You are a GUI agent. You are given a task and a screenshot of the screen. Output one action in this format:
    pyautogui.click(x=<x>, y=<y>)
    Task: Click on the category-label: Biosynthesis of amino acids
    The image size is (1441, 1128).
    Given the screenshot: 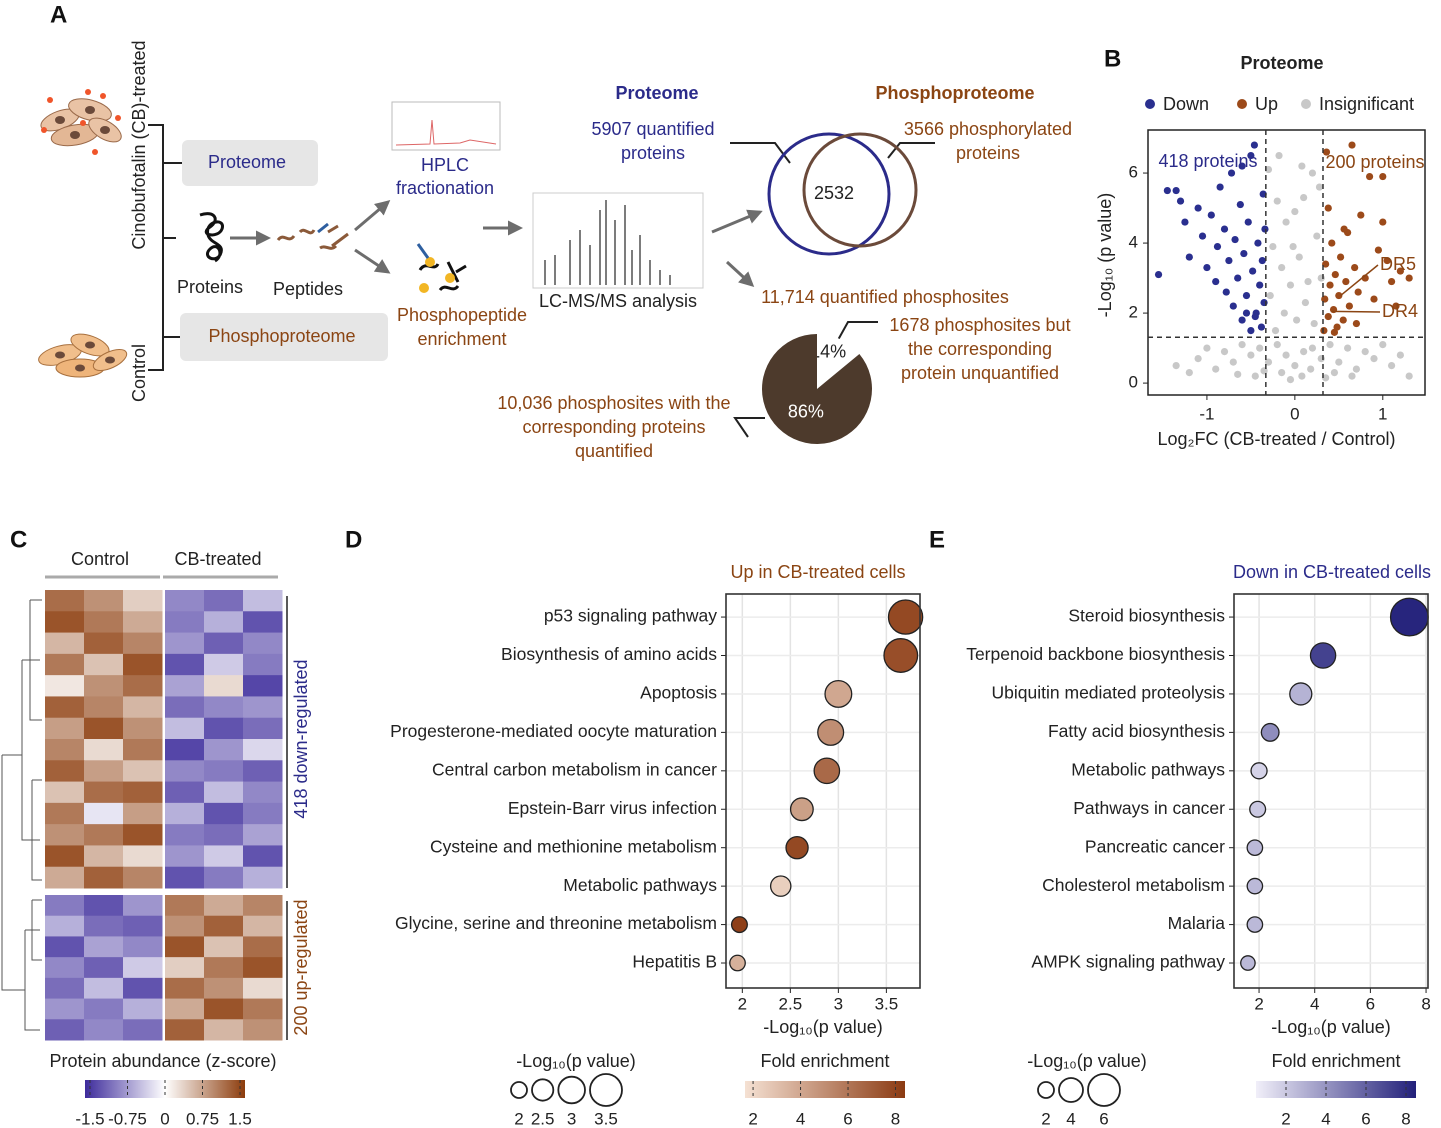 What is the action you would take?
    pyautogui.click(x=609, y=654)
    